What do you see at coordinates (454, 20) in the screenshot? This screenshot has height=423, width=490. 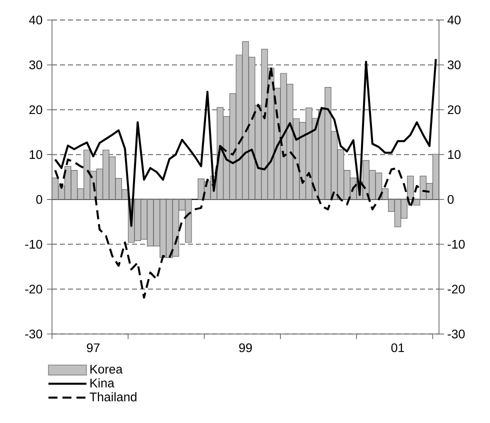 I see `y2-tick-label: 40` at bounding box center [454, 20].